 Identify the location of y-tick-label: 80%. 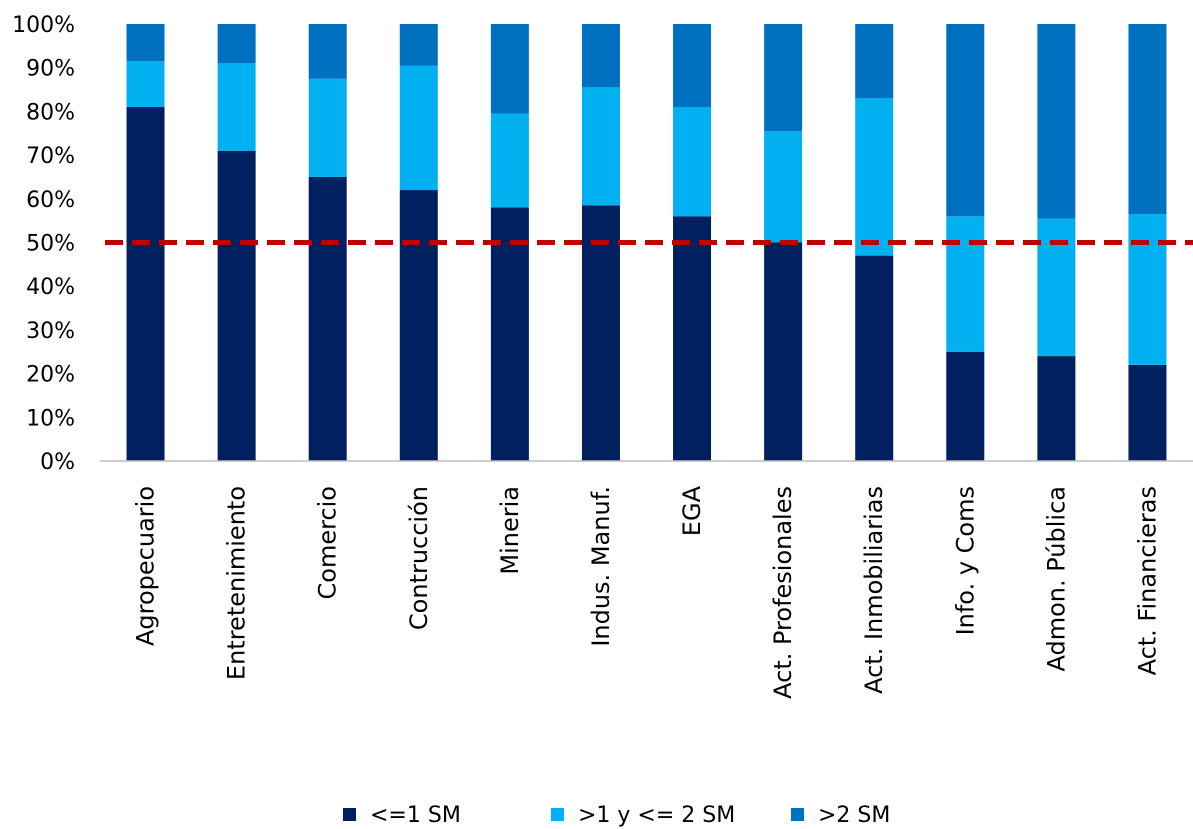
(50, 112).